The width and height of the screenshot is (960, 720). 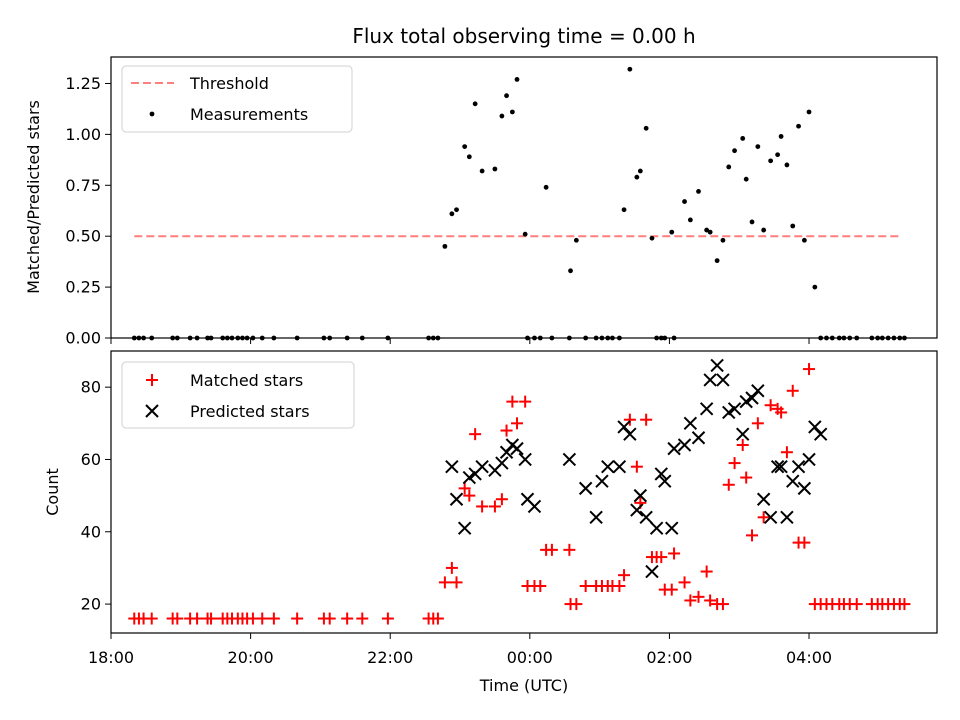 What do you see at coordinates (523, 36) in the screenshot?
I see `chart-title: Flux total observing time = 0.00 h` at bounding box center [523, 36].